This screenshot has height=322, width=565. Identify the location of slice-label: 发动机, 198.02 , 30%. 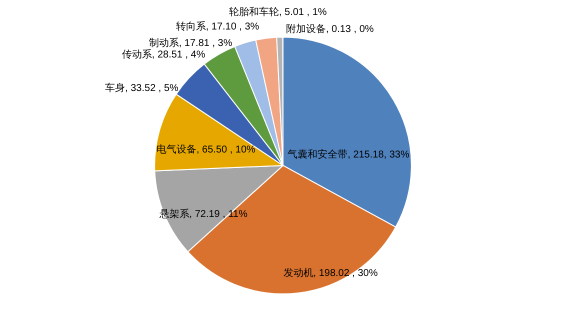
(330, 272).